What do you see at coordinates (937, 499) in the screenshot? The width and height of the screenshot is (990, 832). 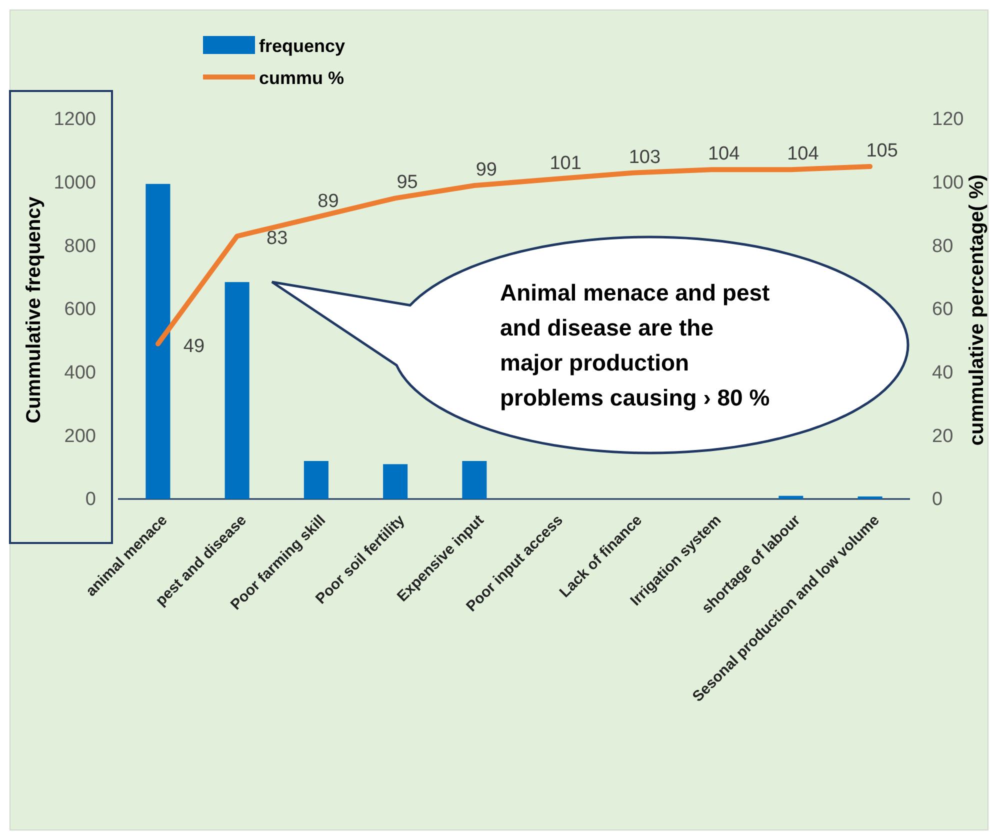 I see `y2-tick-label: 0` at bounding box center [937, 499].